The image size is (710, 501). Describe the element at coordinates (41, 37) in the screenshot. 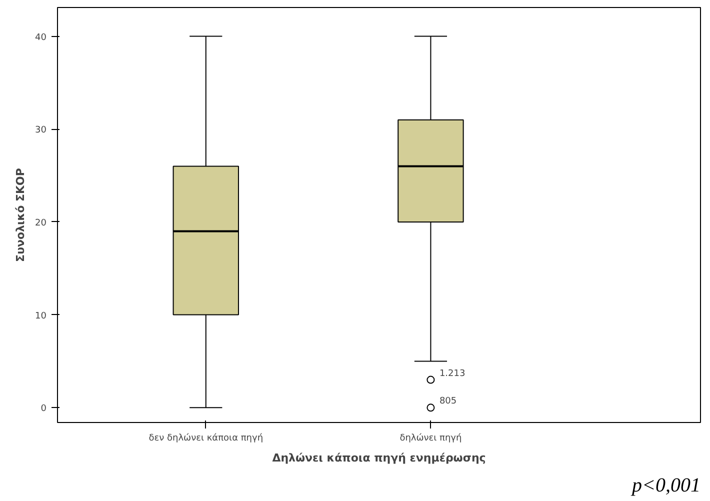

I see `y-tick-label: 40` at that location.